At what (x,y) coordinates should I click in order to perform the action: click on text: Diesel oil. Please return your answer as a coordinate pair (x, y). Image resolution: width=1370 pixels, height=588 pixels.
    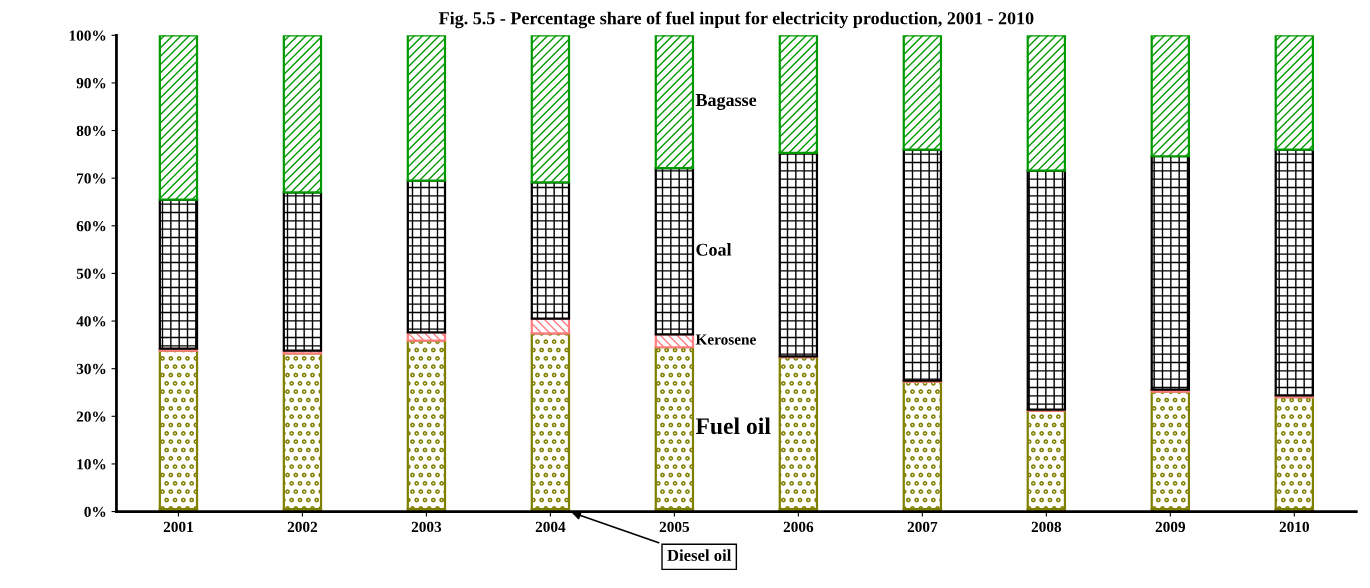
    Looking at the image, I should click on (699, 555).